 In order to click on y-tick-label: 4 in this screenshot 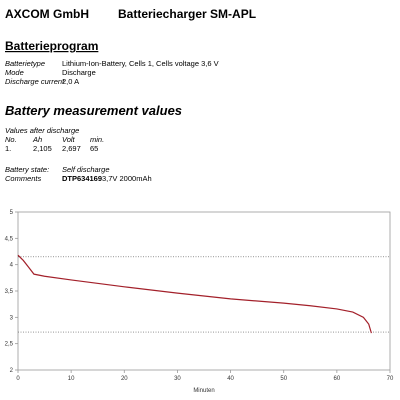, I will do `click(12, 266)`.